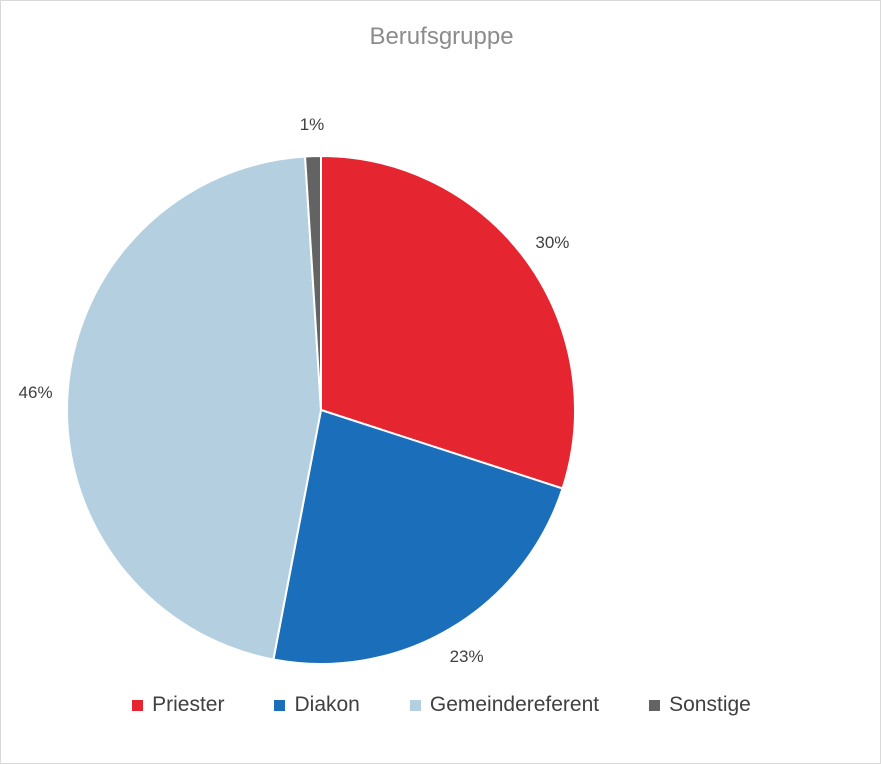 This screenshot has width=881, height=765. What do you see at coordinates (710, 704) in the screenshot?
I see `legend-label: Sonstige` at bounding box center [710, 704].